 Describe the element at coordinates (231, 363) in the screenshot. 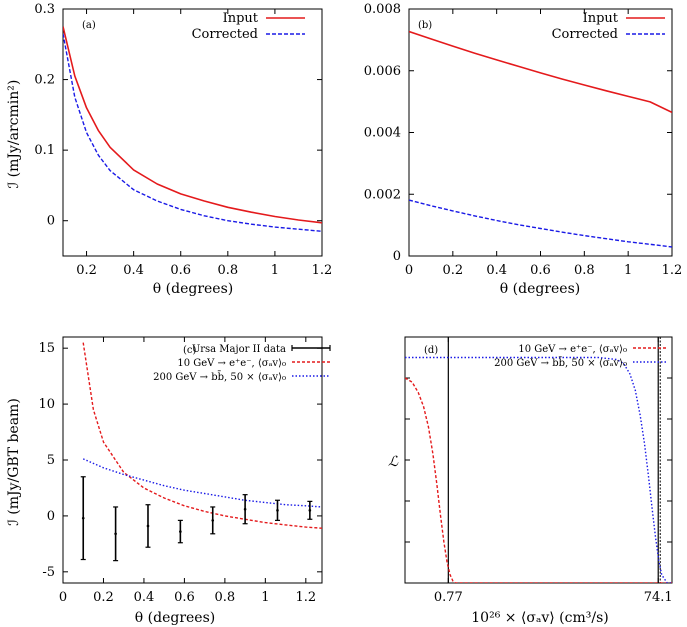

I see `panel-c-legend-ee-label: 10 GeV → e⁺e⁻, ⟨σₐv⟩₀` at that location.